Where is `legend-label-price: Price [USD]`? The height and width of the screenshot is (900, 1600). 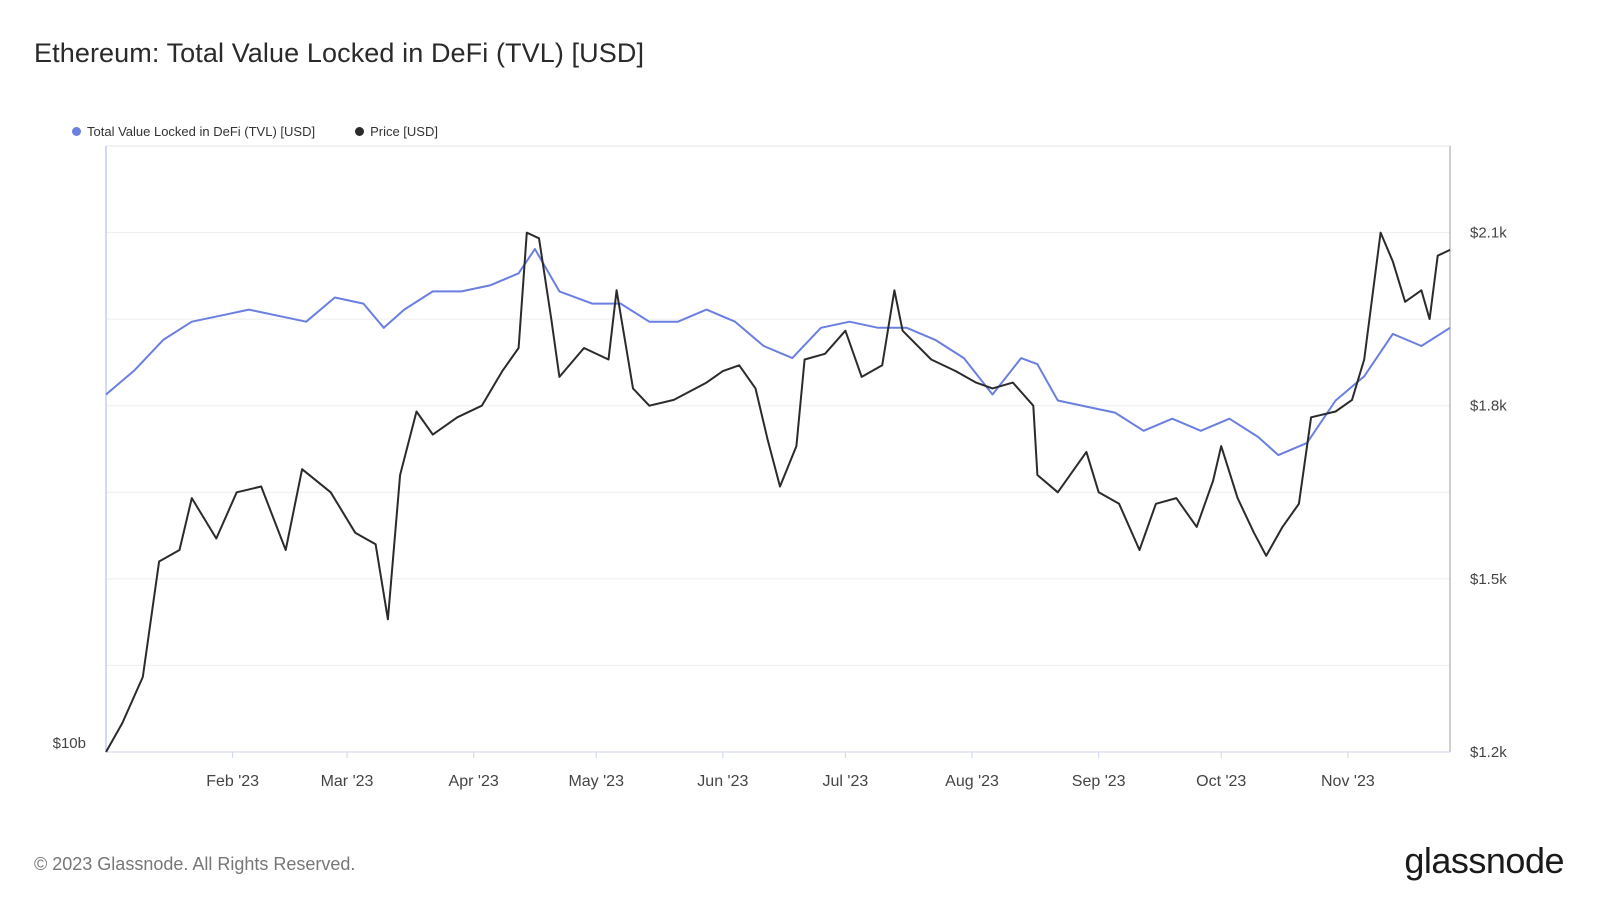 legend-label-price: Price [USD] is located at coordinates (404, 131).